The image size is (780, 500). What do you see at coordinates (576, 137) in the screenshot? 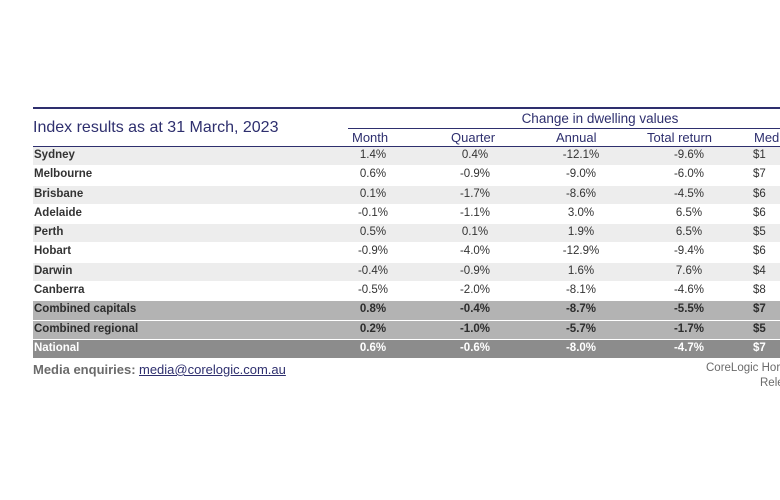
I see `column-header-annual: Annual` at bounding box center [576, 137].